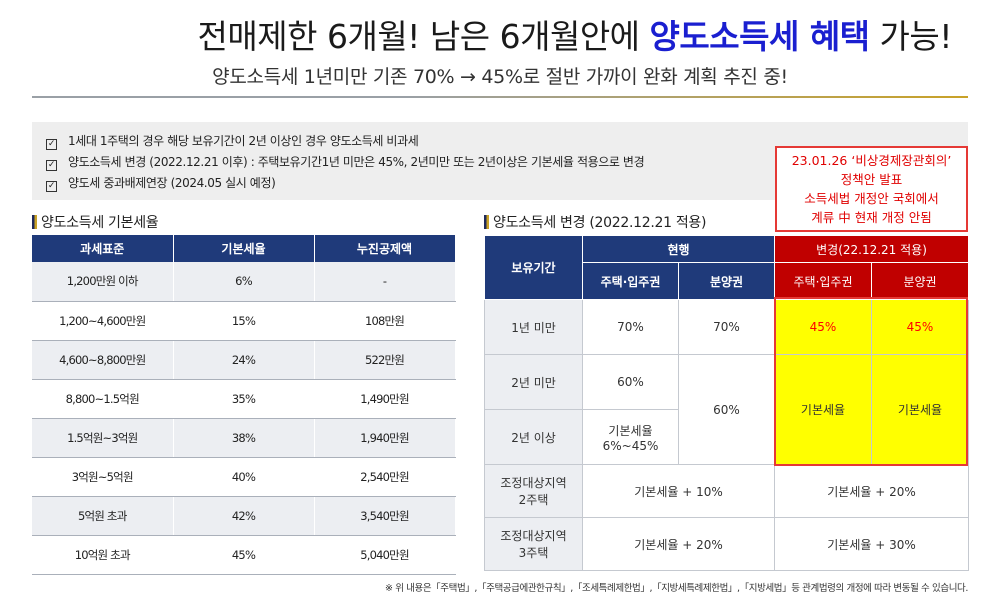 This screenshot has height=600, width=1000. Describe the element at coordinates (727, 281) in the screenshot. I see `table-header-row: 주택·입주권 분양권 주택·입주권 분양권` at that location.